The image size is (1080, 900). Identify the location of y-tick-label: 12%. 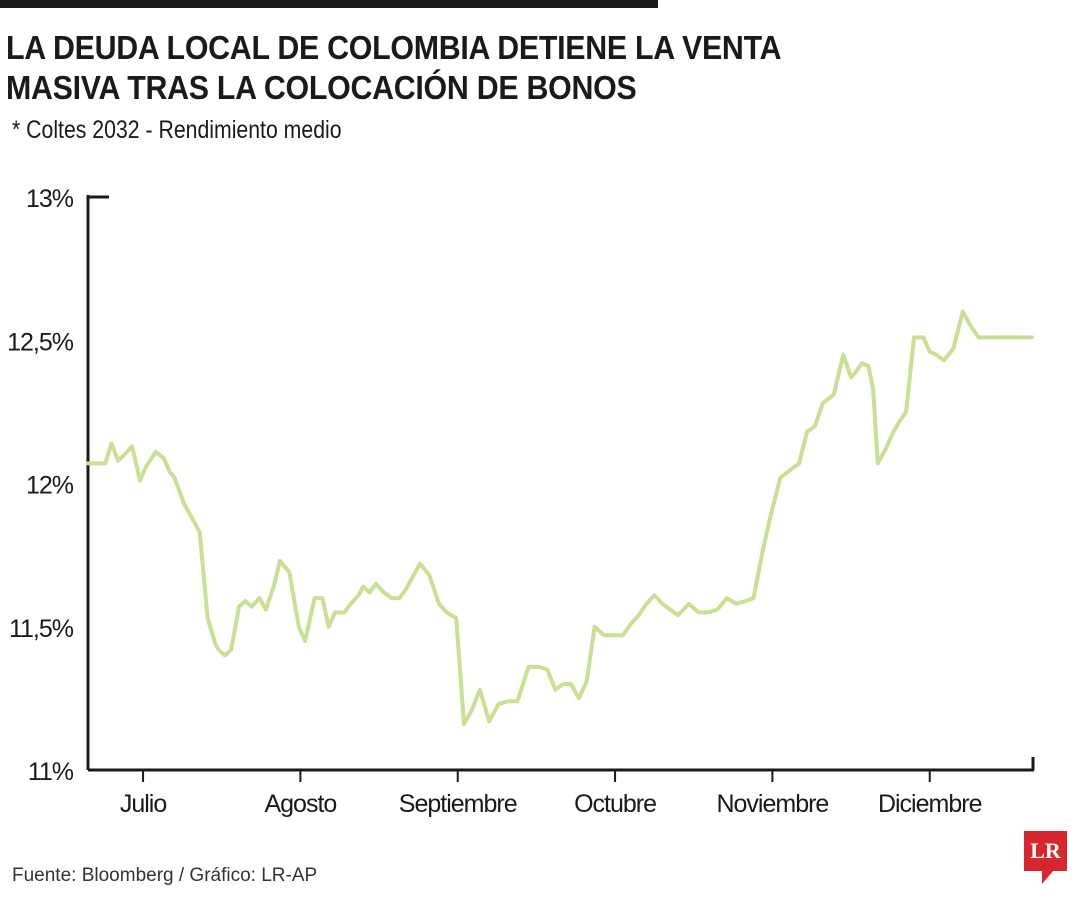
(50, 486).